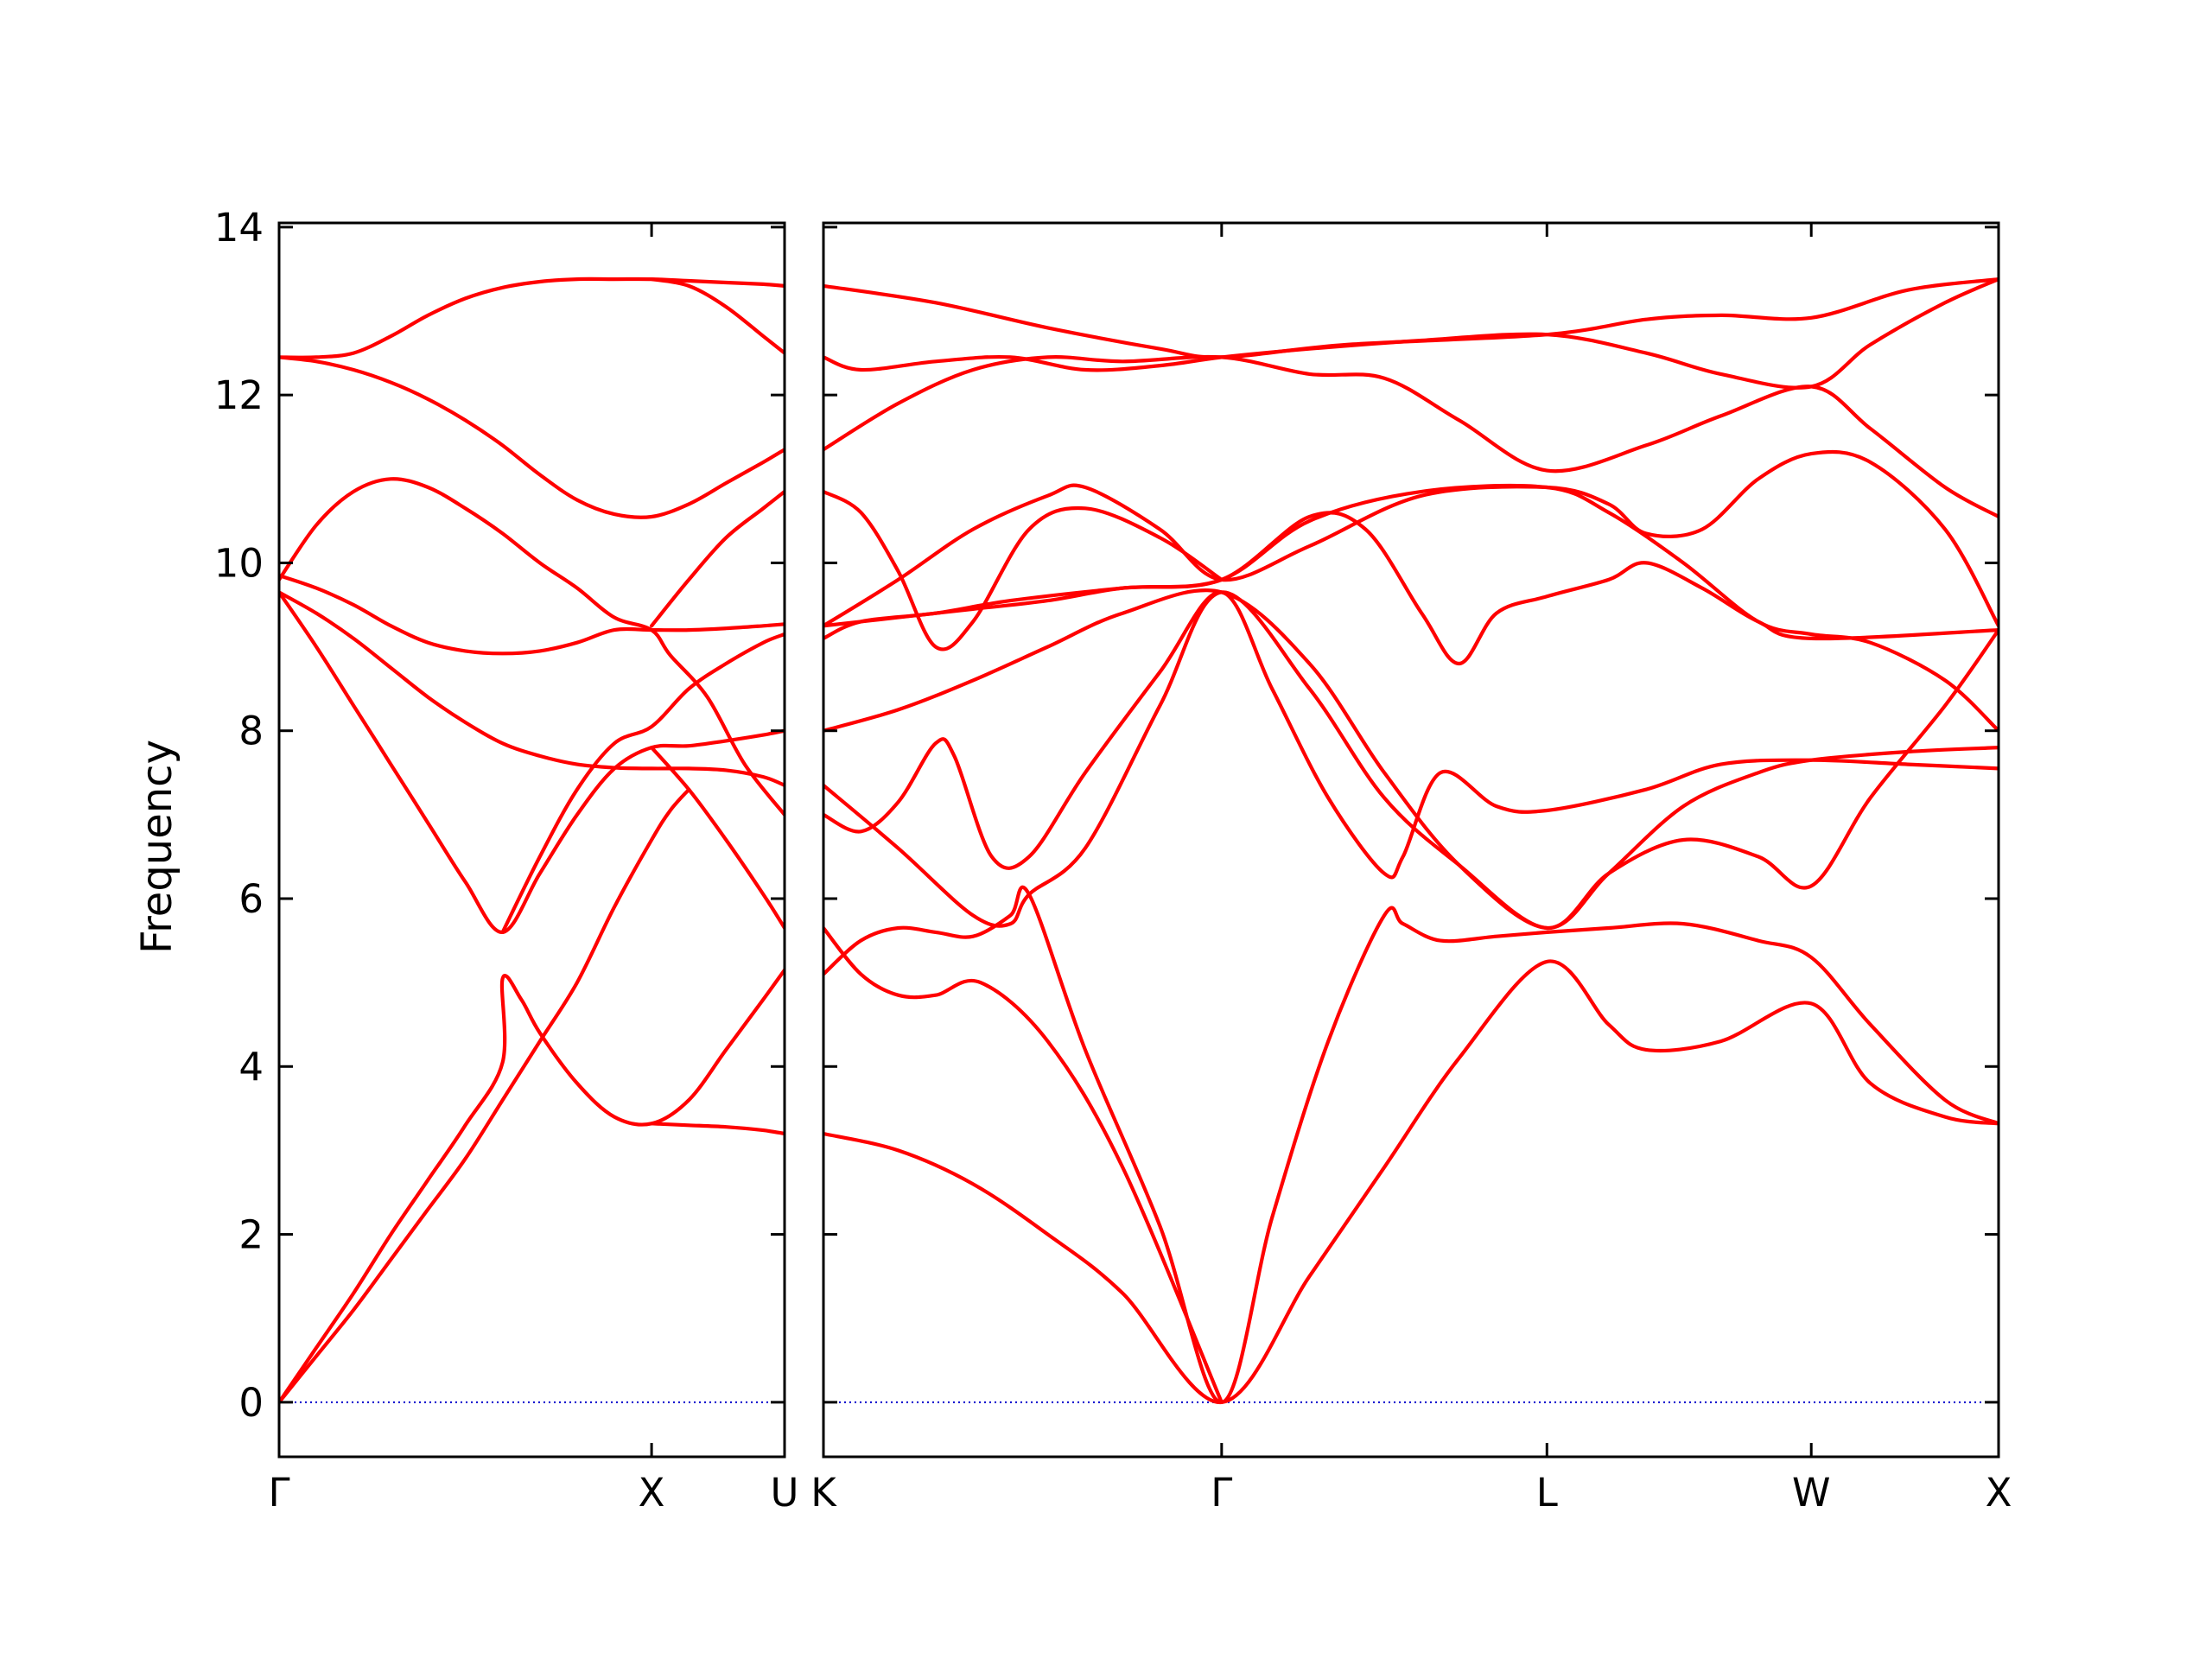 Image resolution: width=2212 pixels, height=1659 pixels. Describe the element at coordinates (239, 228) in the screenshot. I see `y-tick-label: 14` at that location.